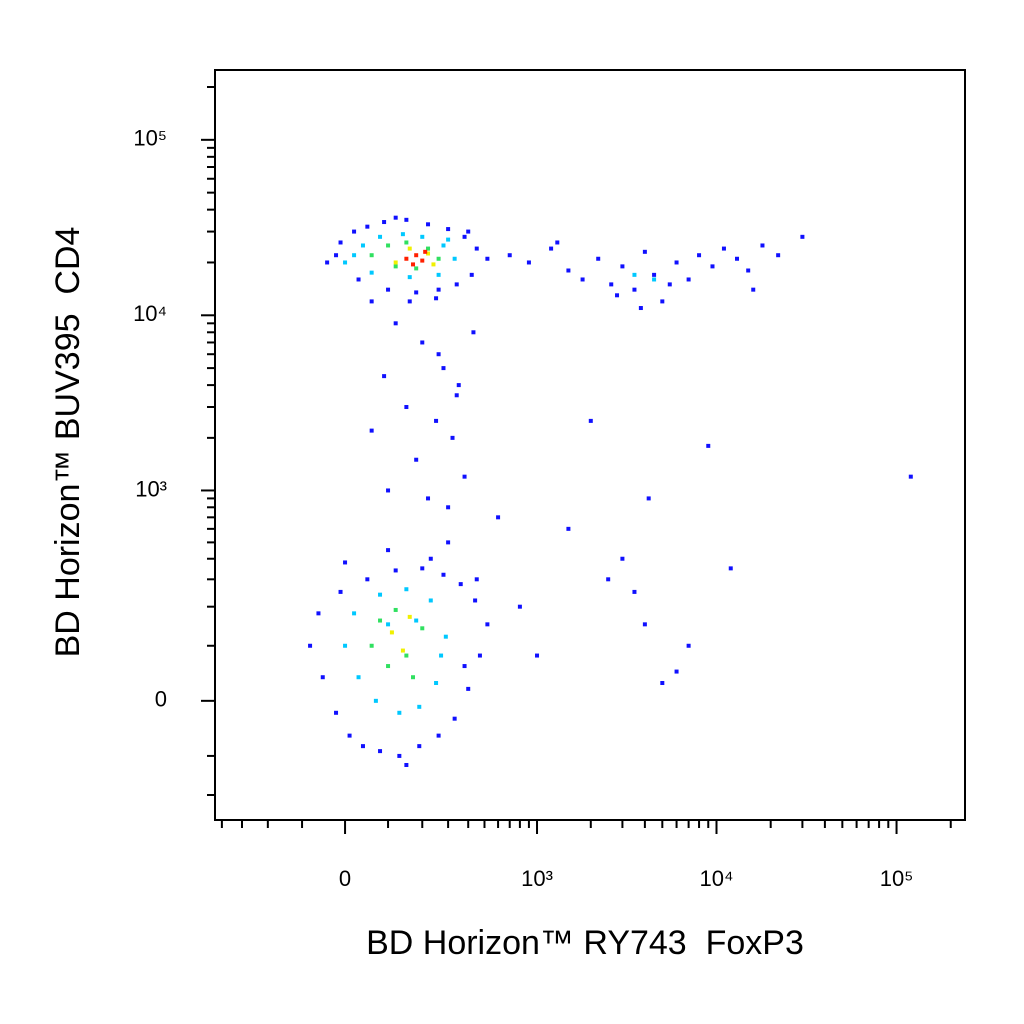 The width and height of the screenshot is (1024, 1024). What do you see at coordinates (537, 878) in the screenshot?
I see `x-tick-label: 10³` at bounding box center [537, 878].